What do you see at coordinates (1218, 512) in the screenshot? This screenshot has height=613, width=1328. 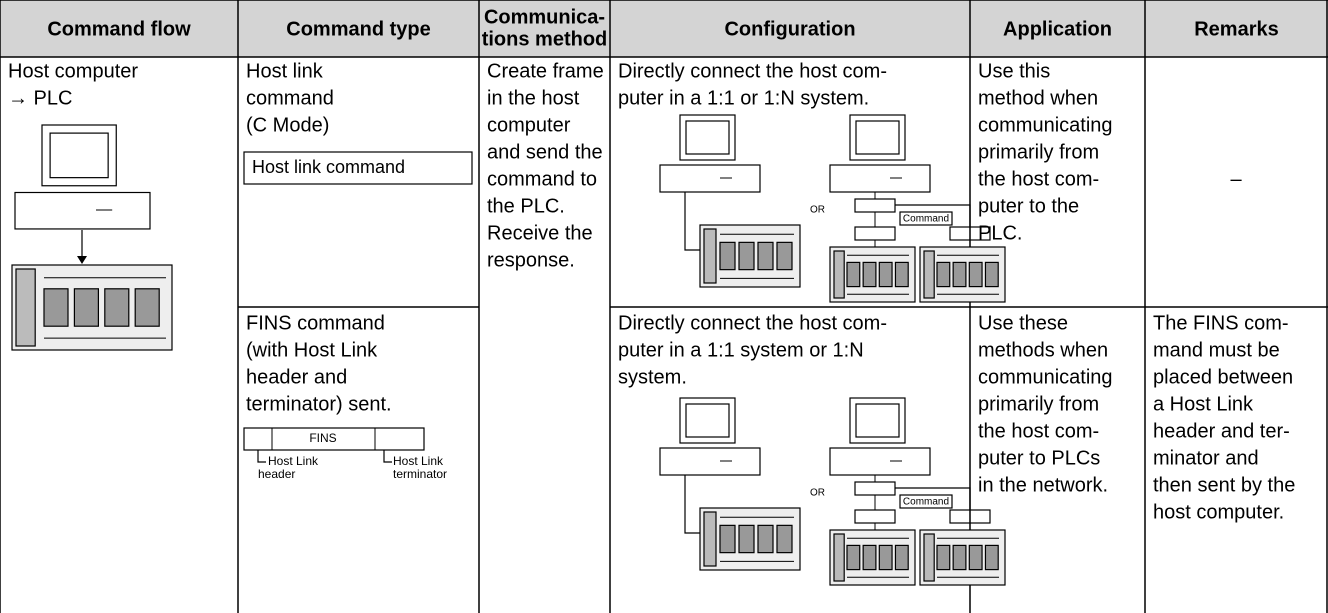 I see `remarks-text: host computer.` at bounding box center [1218, 512].